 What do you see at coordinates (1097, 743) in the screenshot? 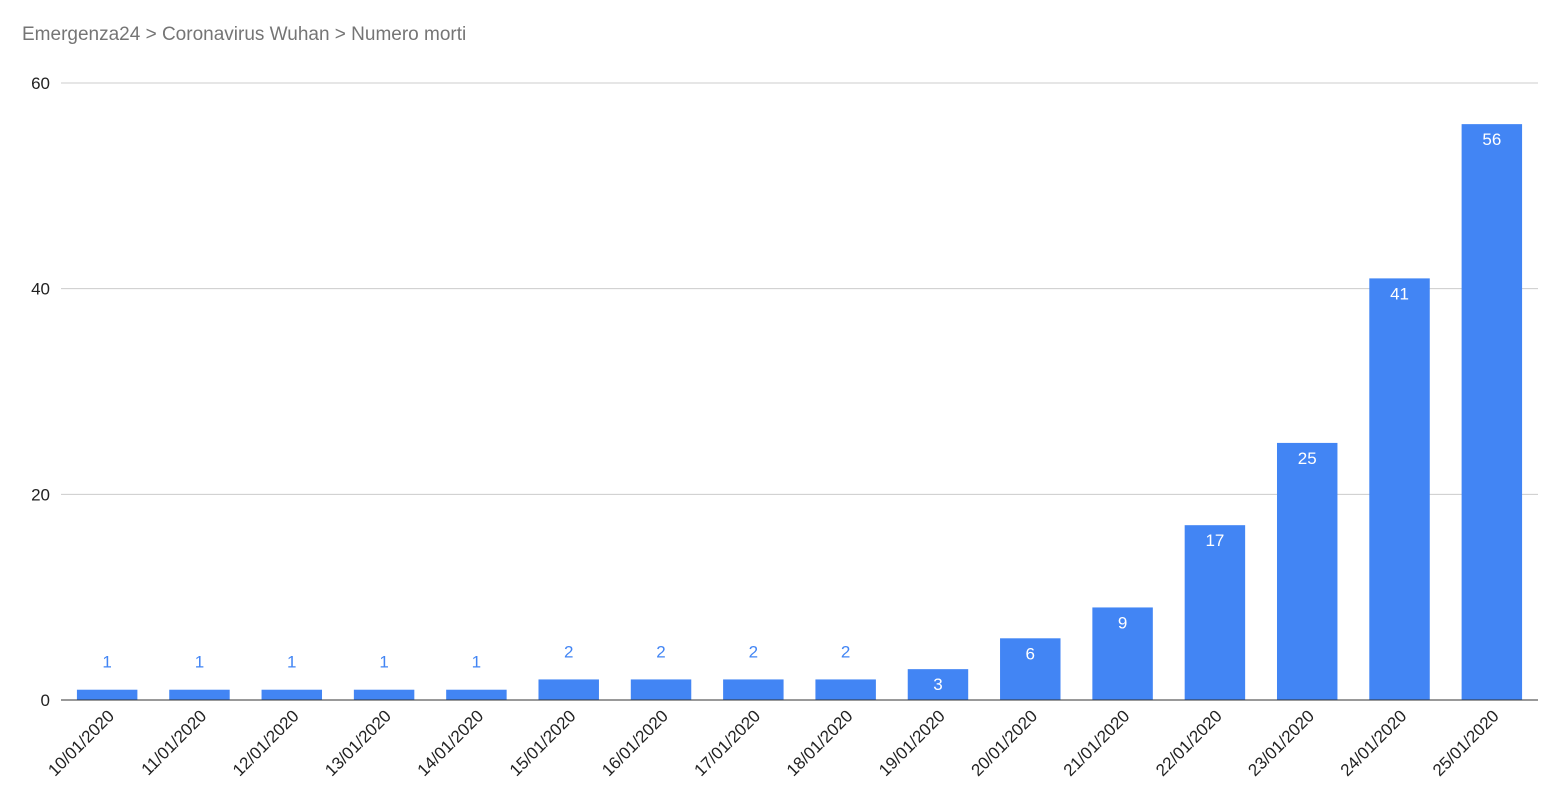
I see `x-tick-label: 21/01/2020` at bounding box center [1097, 743].